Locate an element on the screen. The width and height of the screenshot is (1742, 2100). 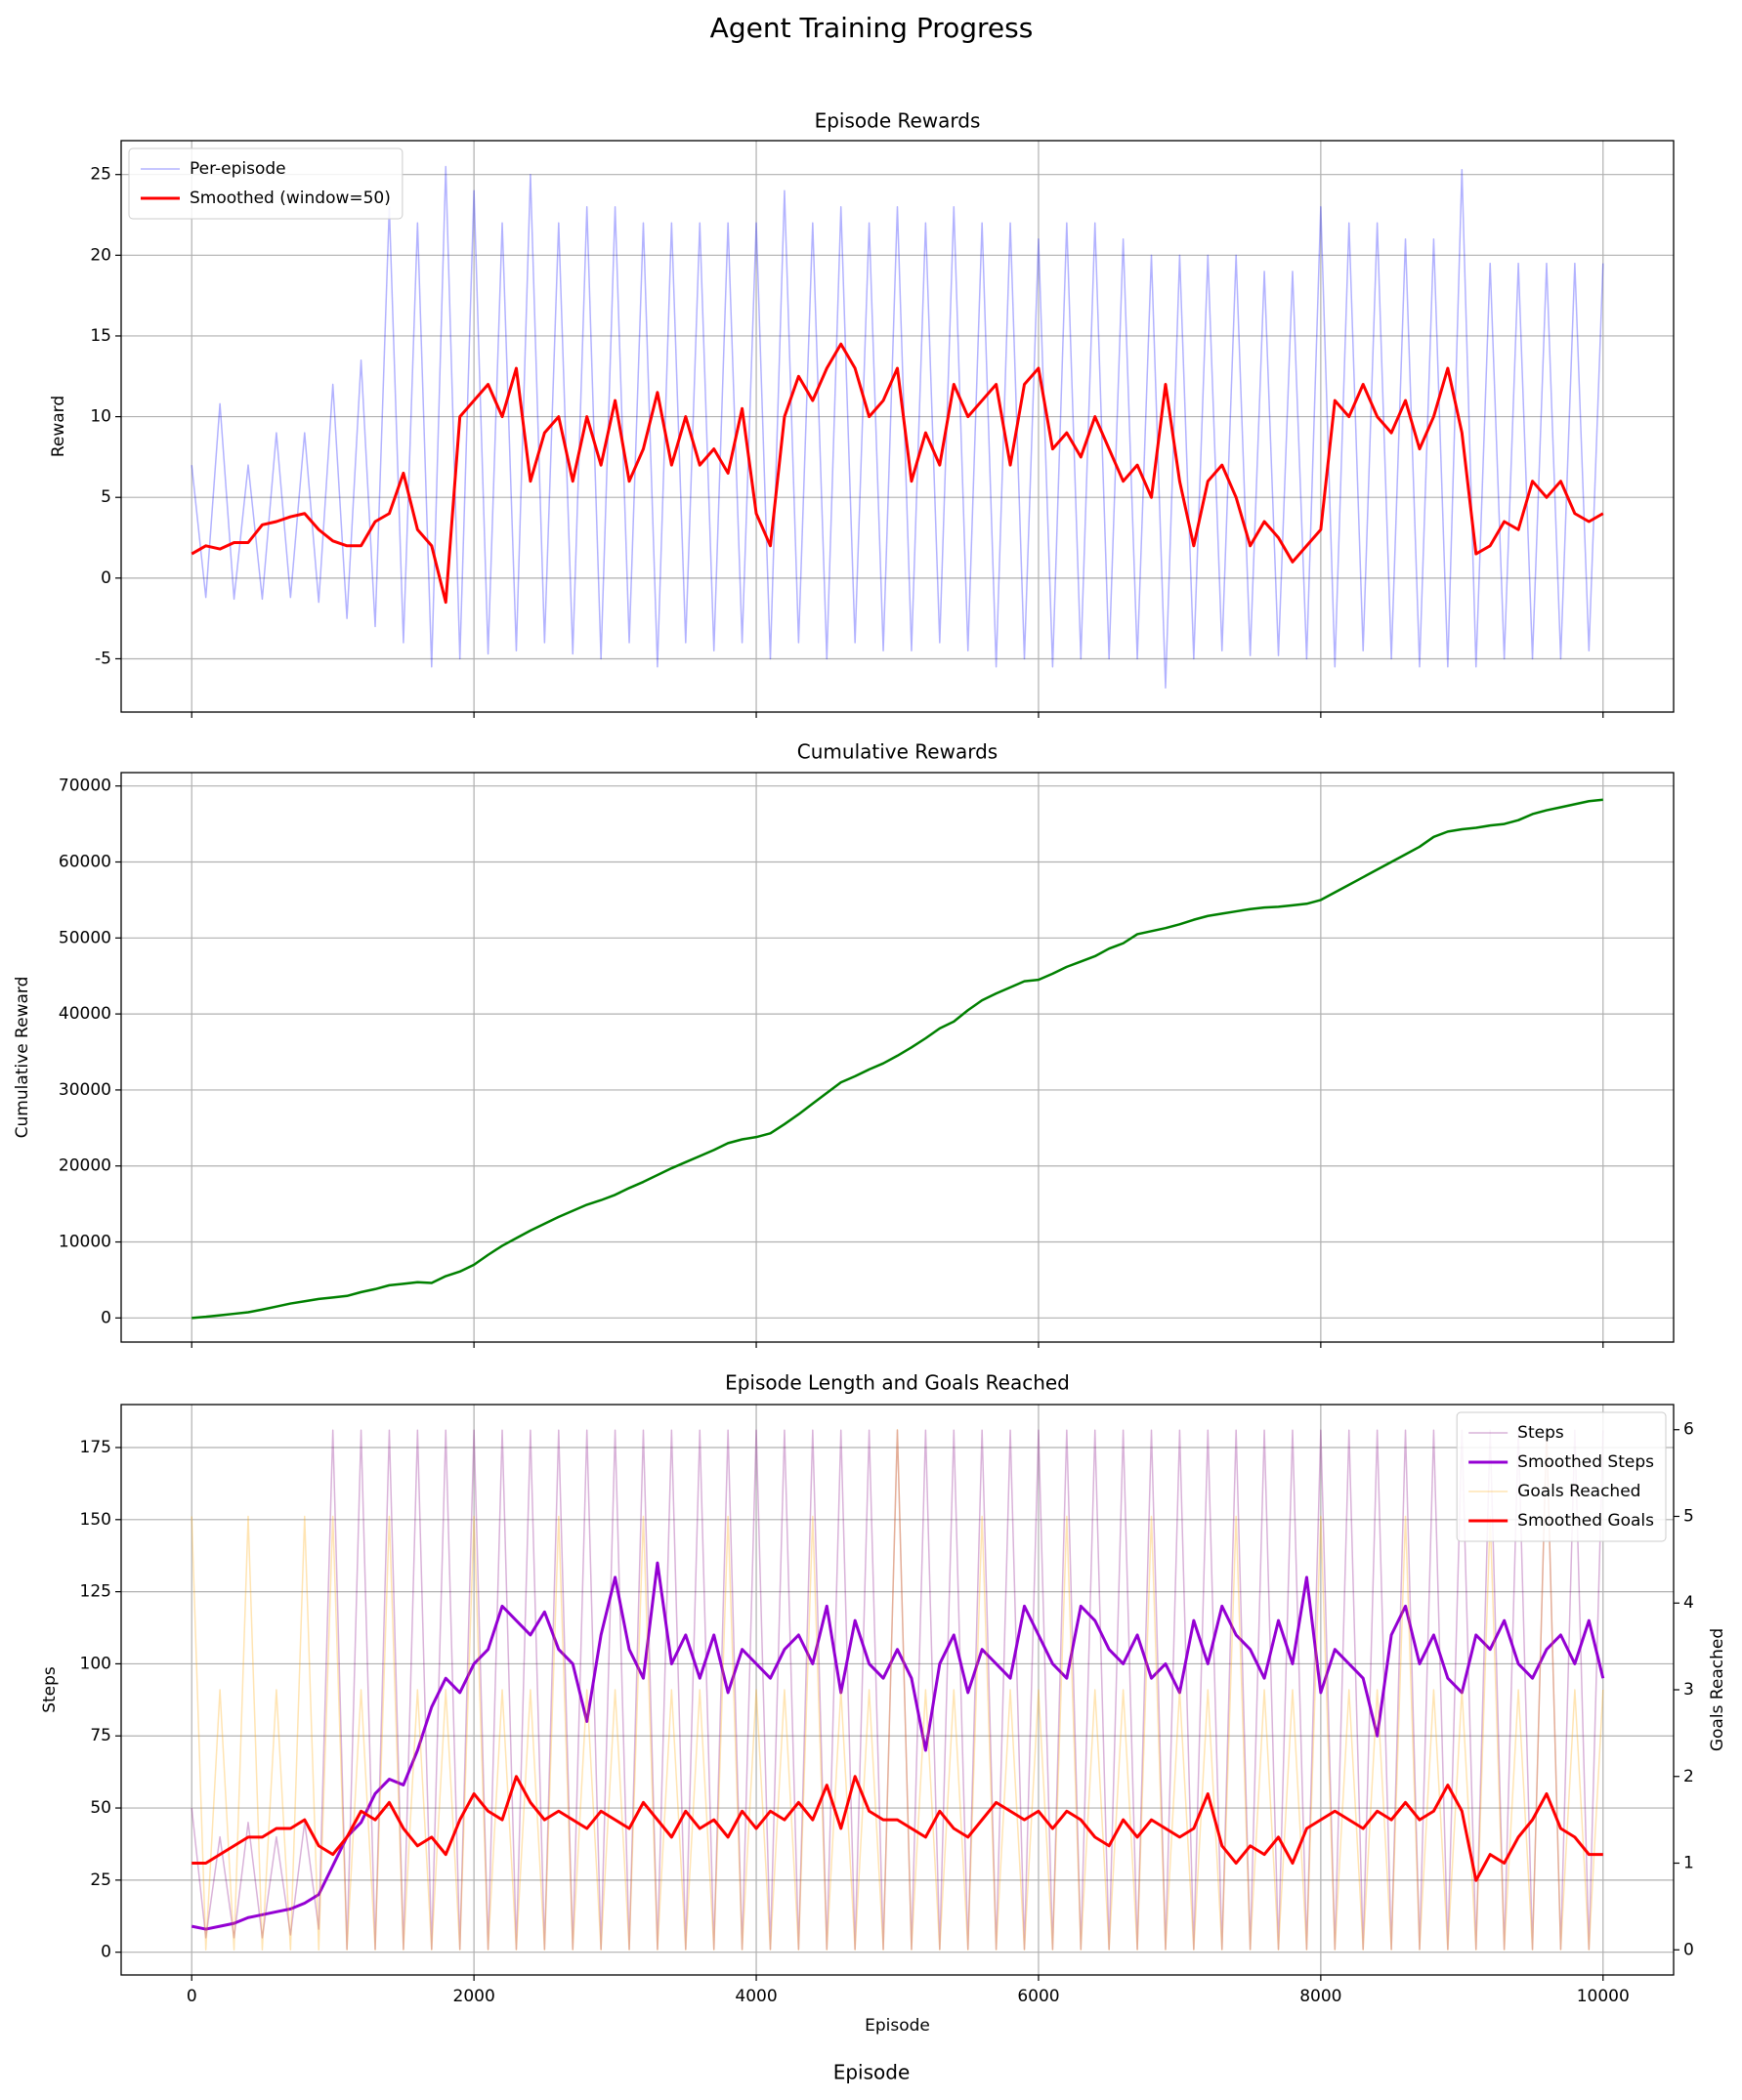
y-tick-label: 40000 is located at coordinates (85, 1014).